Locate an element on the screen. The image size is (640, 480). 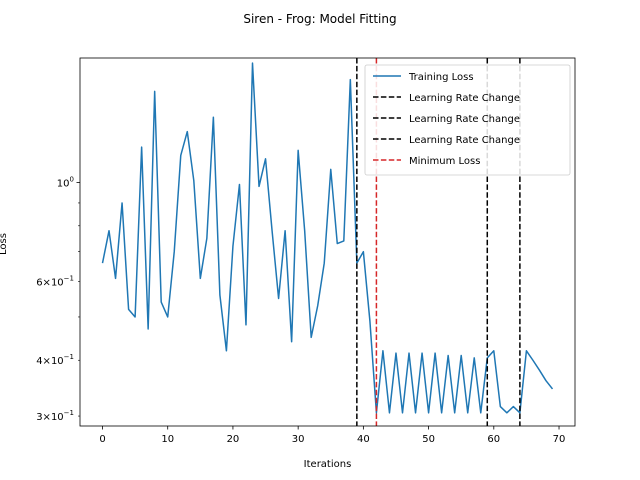
chart-title: Siren - Frog: Model Fitting is located at coordinates (319, 19).